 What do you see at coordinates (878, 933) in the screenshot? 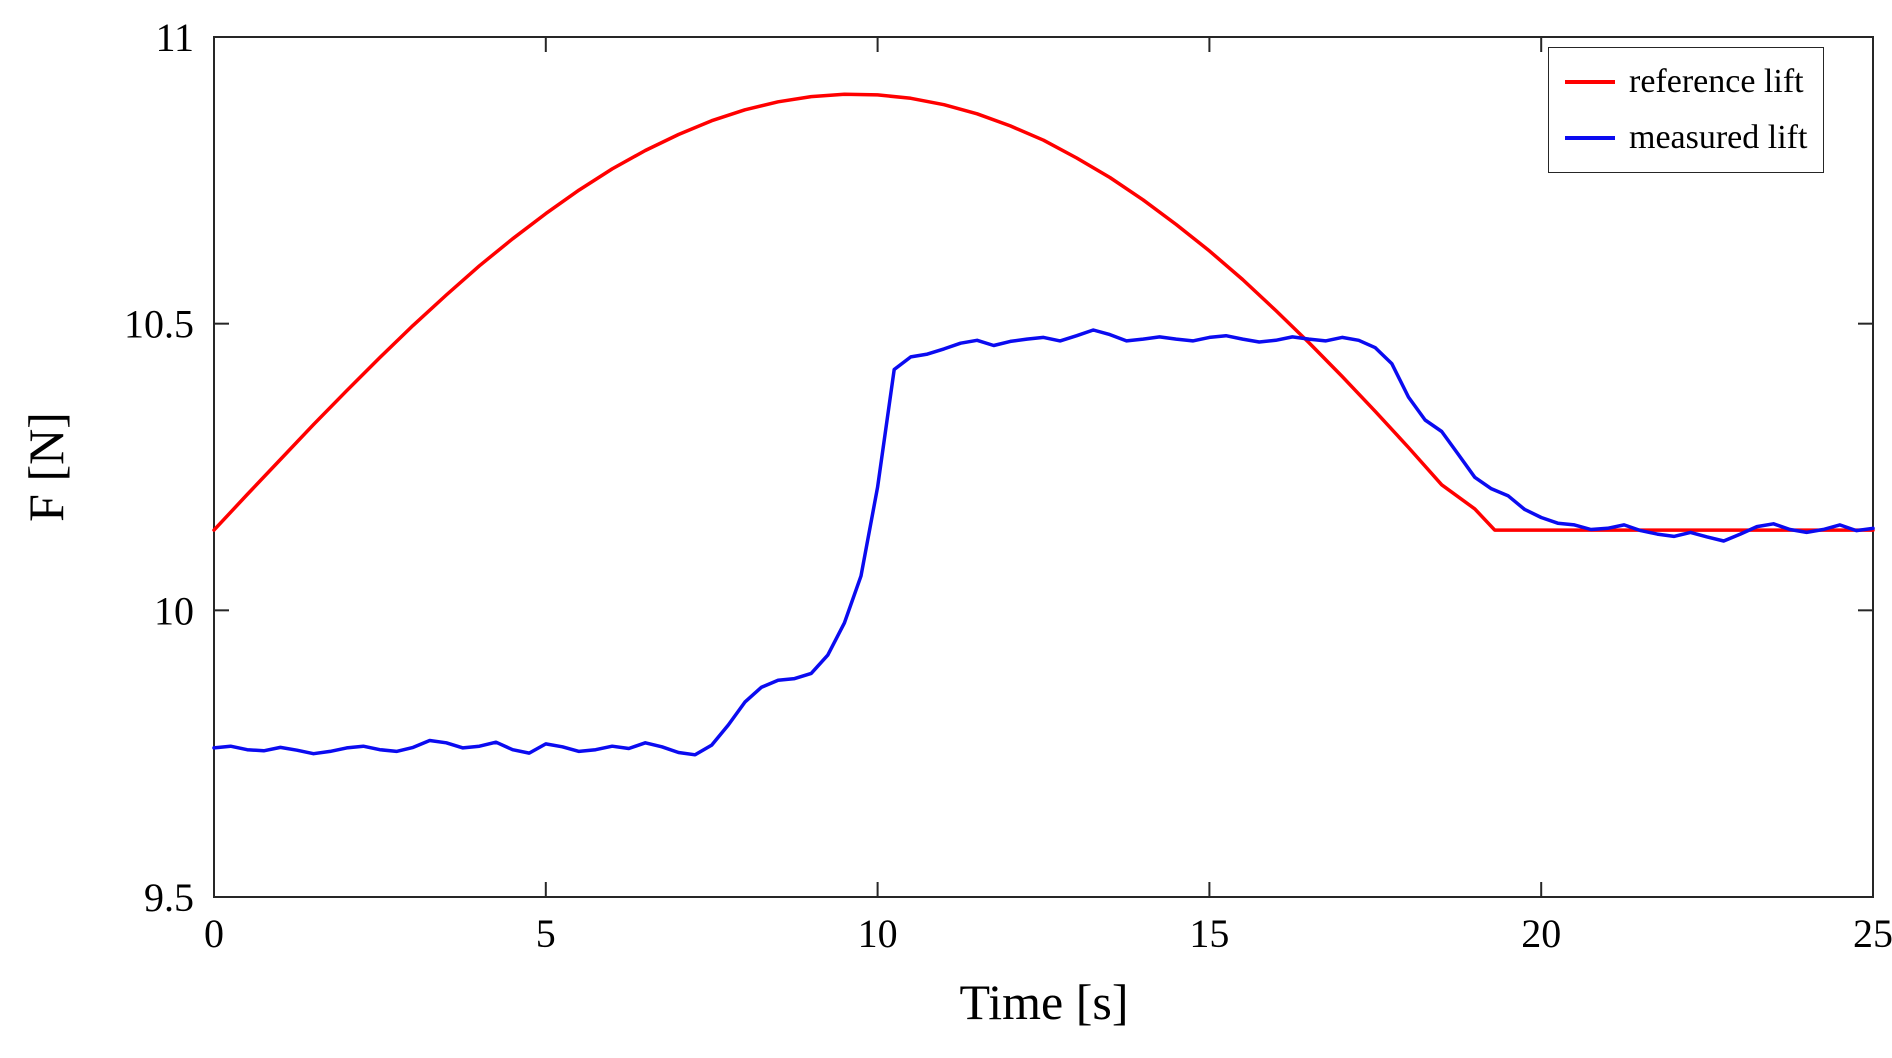
I see `x-tick-label: 10` at bounding box center [878, 933].